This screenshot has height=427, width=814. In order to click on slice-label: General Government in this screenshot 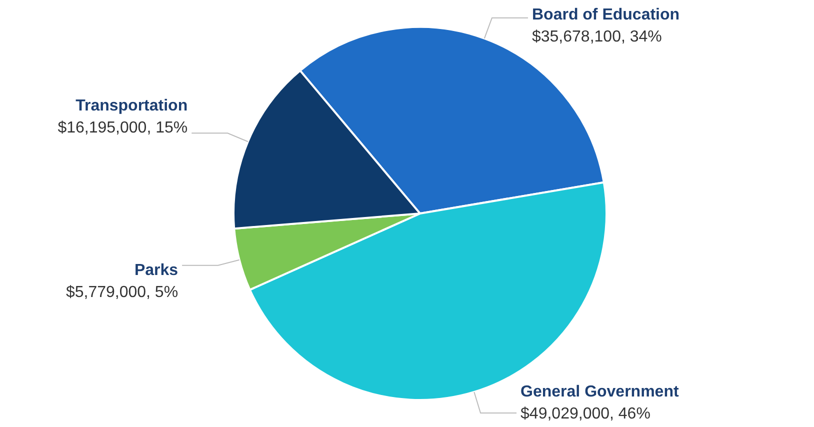, I will do `click(600, 391)`.